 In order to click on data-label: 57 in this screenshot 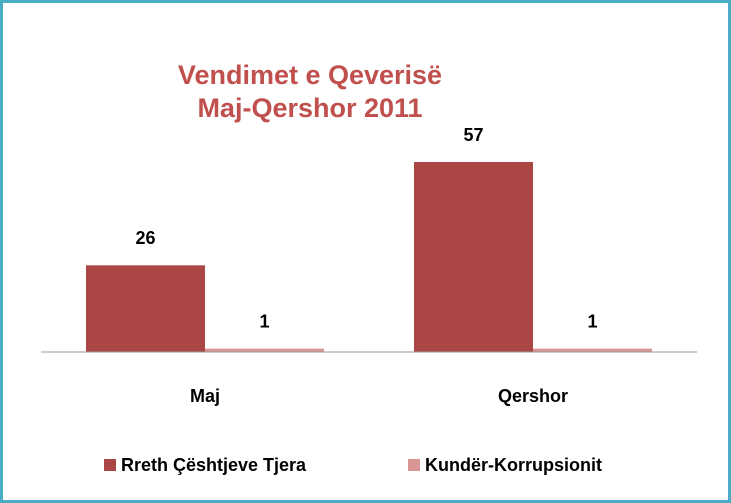, I will do `click(473, 135)`.